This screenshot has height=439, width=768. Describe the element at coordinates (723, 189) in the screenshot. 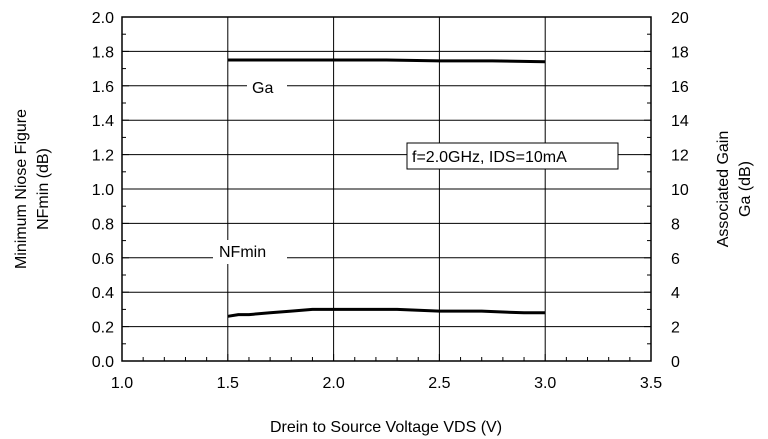

I see `y-right-axis-title-line1: Associated Gain` at that location.